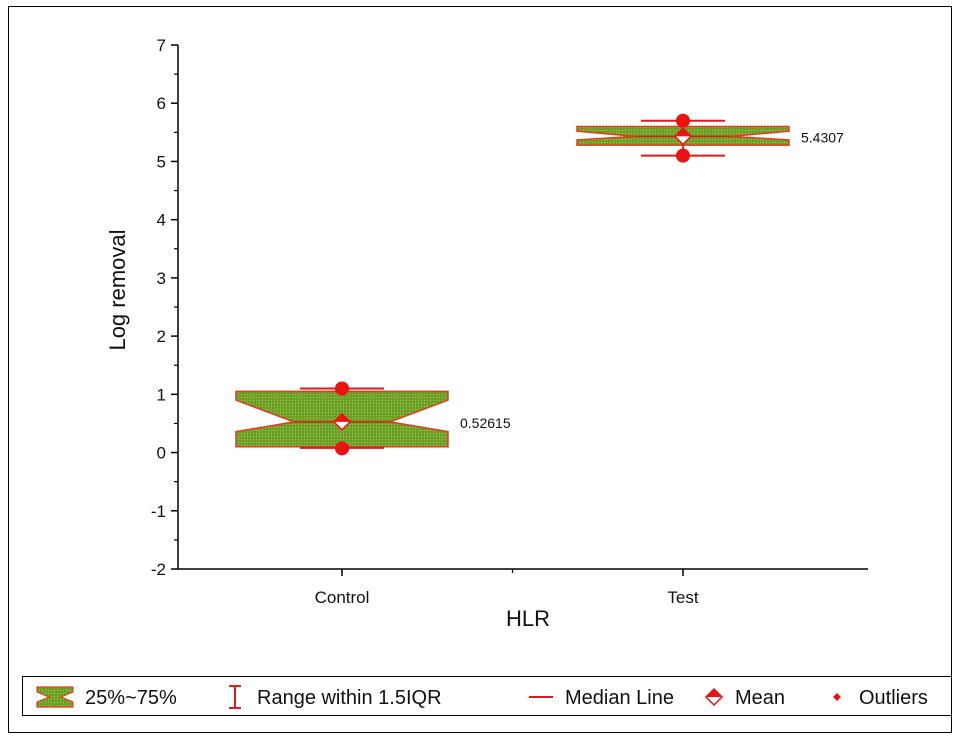 The width and height of the screenshot is (955, 738). What do you see at coordinates (837, 697) in the screenshot?
I see `legend-outlier-symbol` at bounding box center [837, 697].